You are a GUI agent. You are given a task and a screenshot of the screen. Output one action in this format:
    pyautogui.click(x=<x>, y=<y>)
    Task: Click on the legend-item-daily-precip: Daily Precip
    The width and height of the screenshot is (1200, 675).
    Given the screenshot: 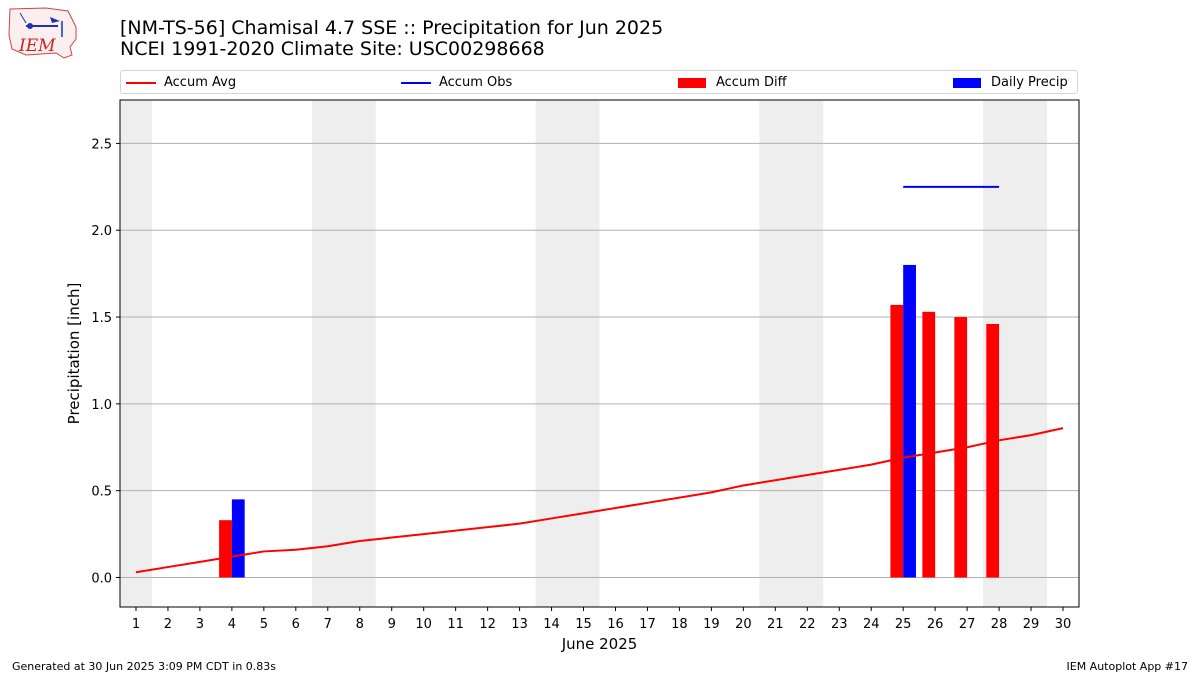 What is the action you would take?
    pyautogui.click(x=1010, y=83)
    